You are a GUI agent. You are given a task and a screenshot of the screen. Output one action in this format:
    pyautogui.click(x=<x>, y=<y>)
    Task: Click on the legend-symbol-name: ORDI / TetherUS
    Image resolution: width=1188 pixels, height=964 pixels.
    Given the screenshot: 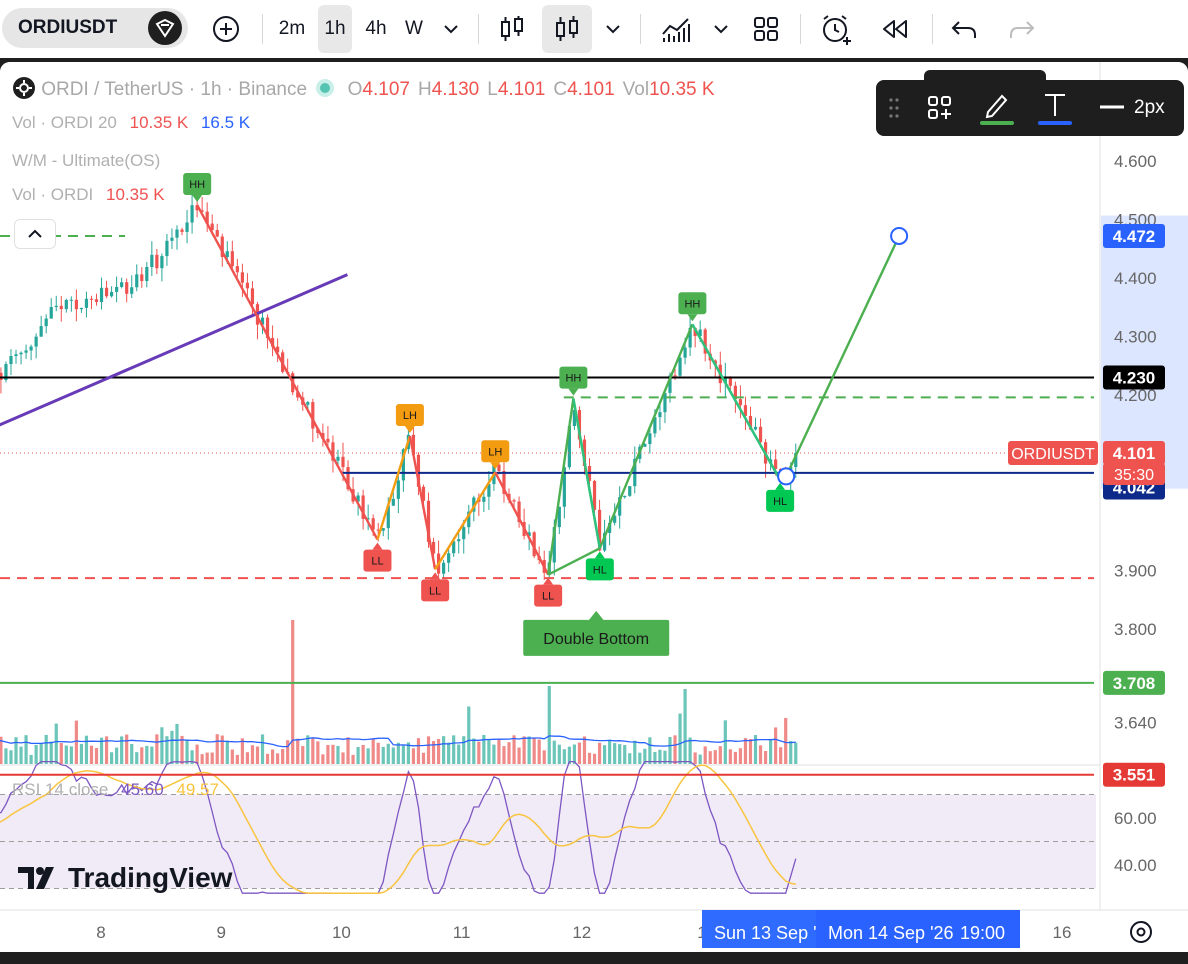 What is the action you would take?
    pyautogui.click(x=112, y=89)
    